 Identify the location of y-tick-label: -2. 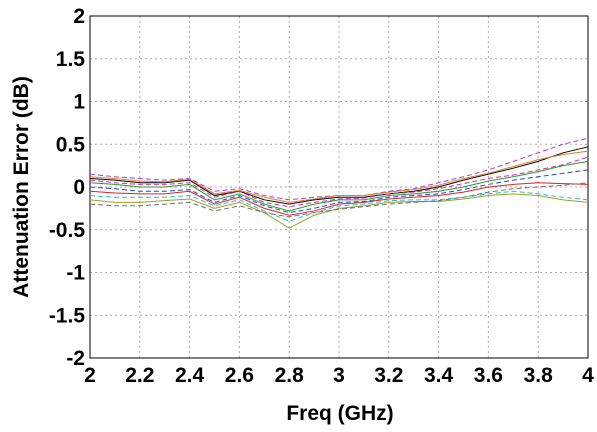
(75, 358).